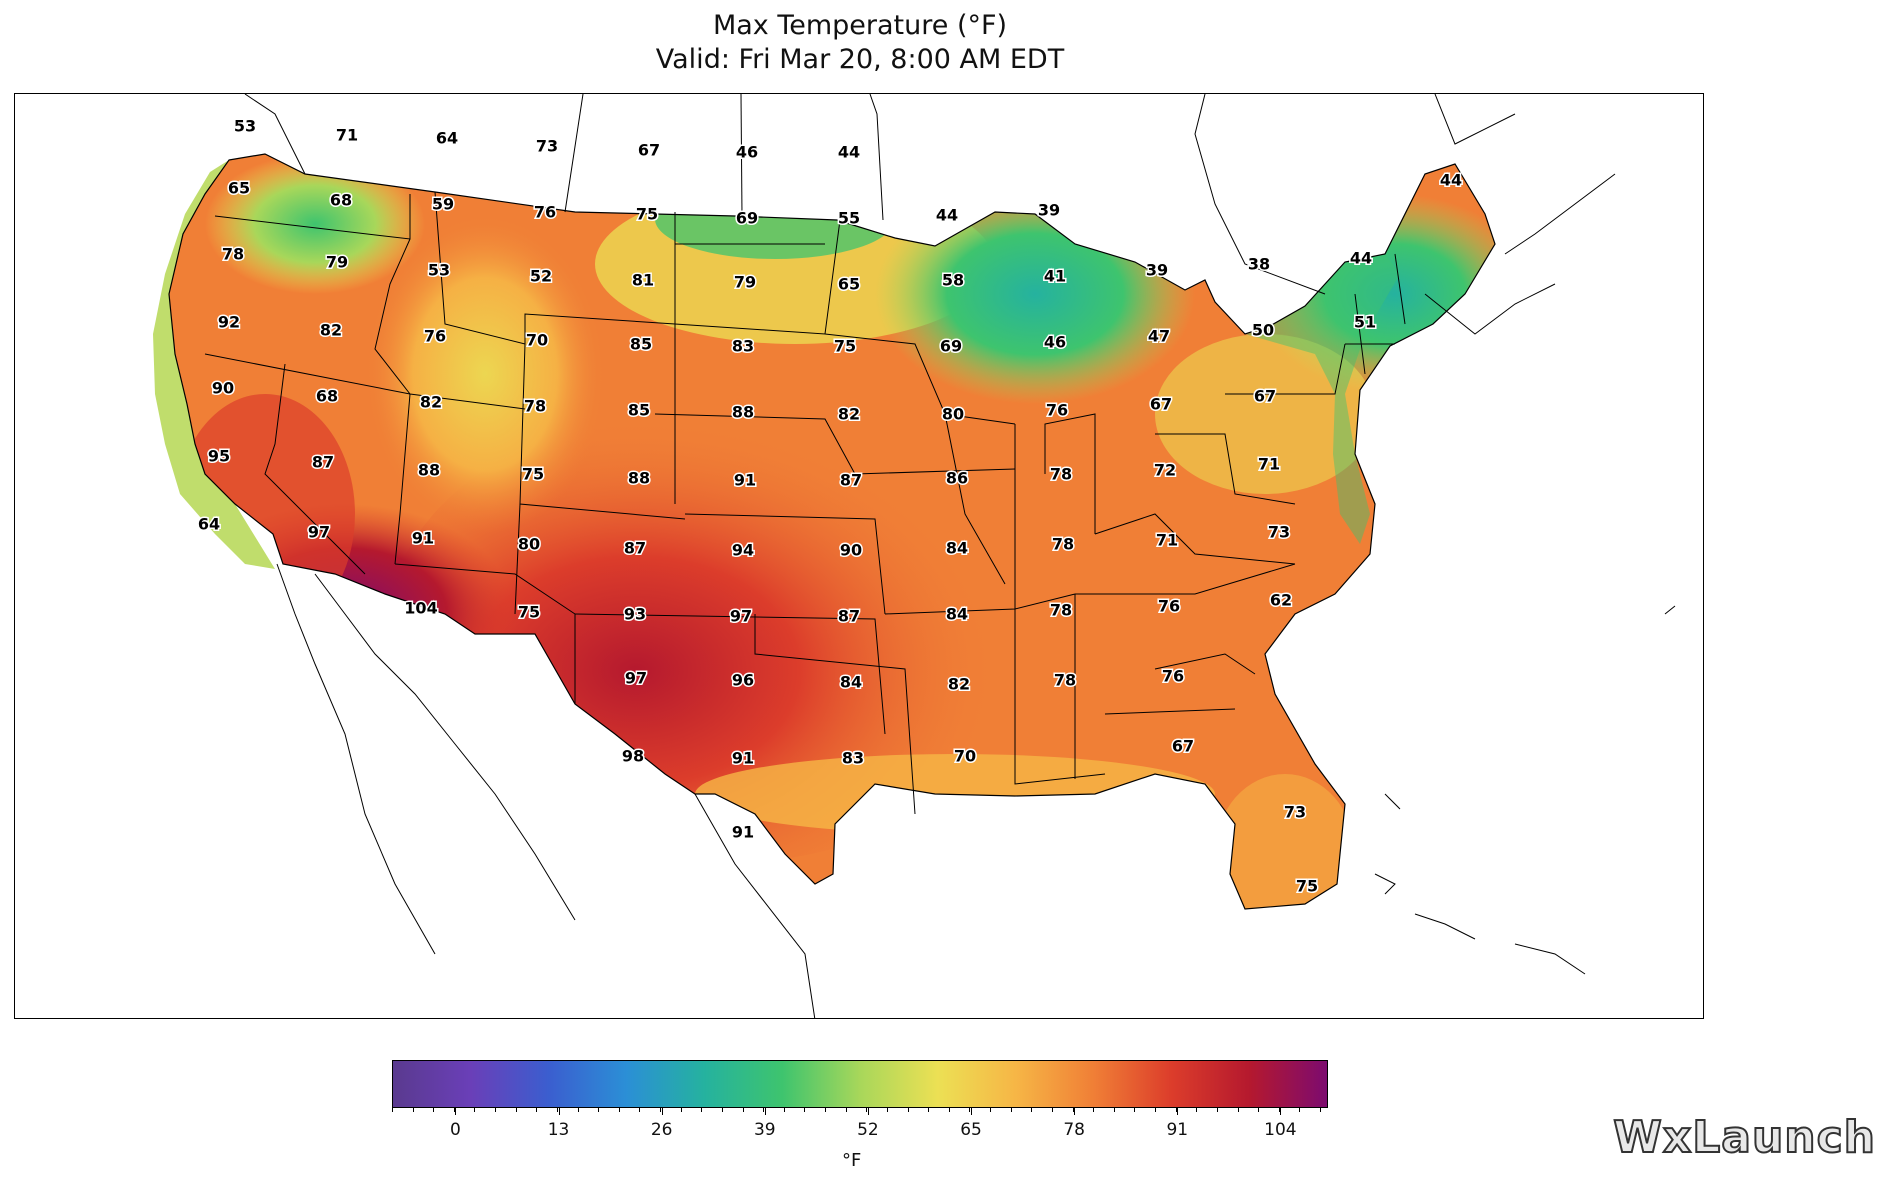 This screenshot has width=1890, height=1184. Describe the element at coordinates (860, 25) in the screenshot. I see `chart-title: Max Temperature (°F)` at that location.